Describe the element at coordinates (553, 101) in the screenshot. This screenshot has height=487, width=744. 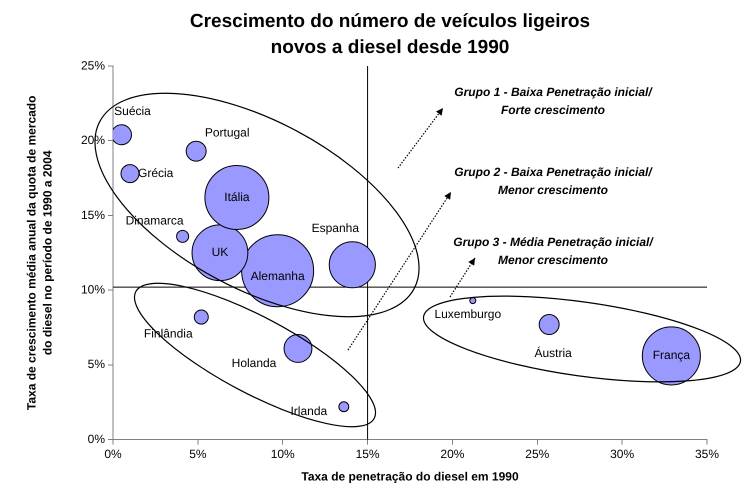
I see `annotation: Grupo 1 - Baixa Penetração inicial/ Forte crescimento` at that location.